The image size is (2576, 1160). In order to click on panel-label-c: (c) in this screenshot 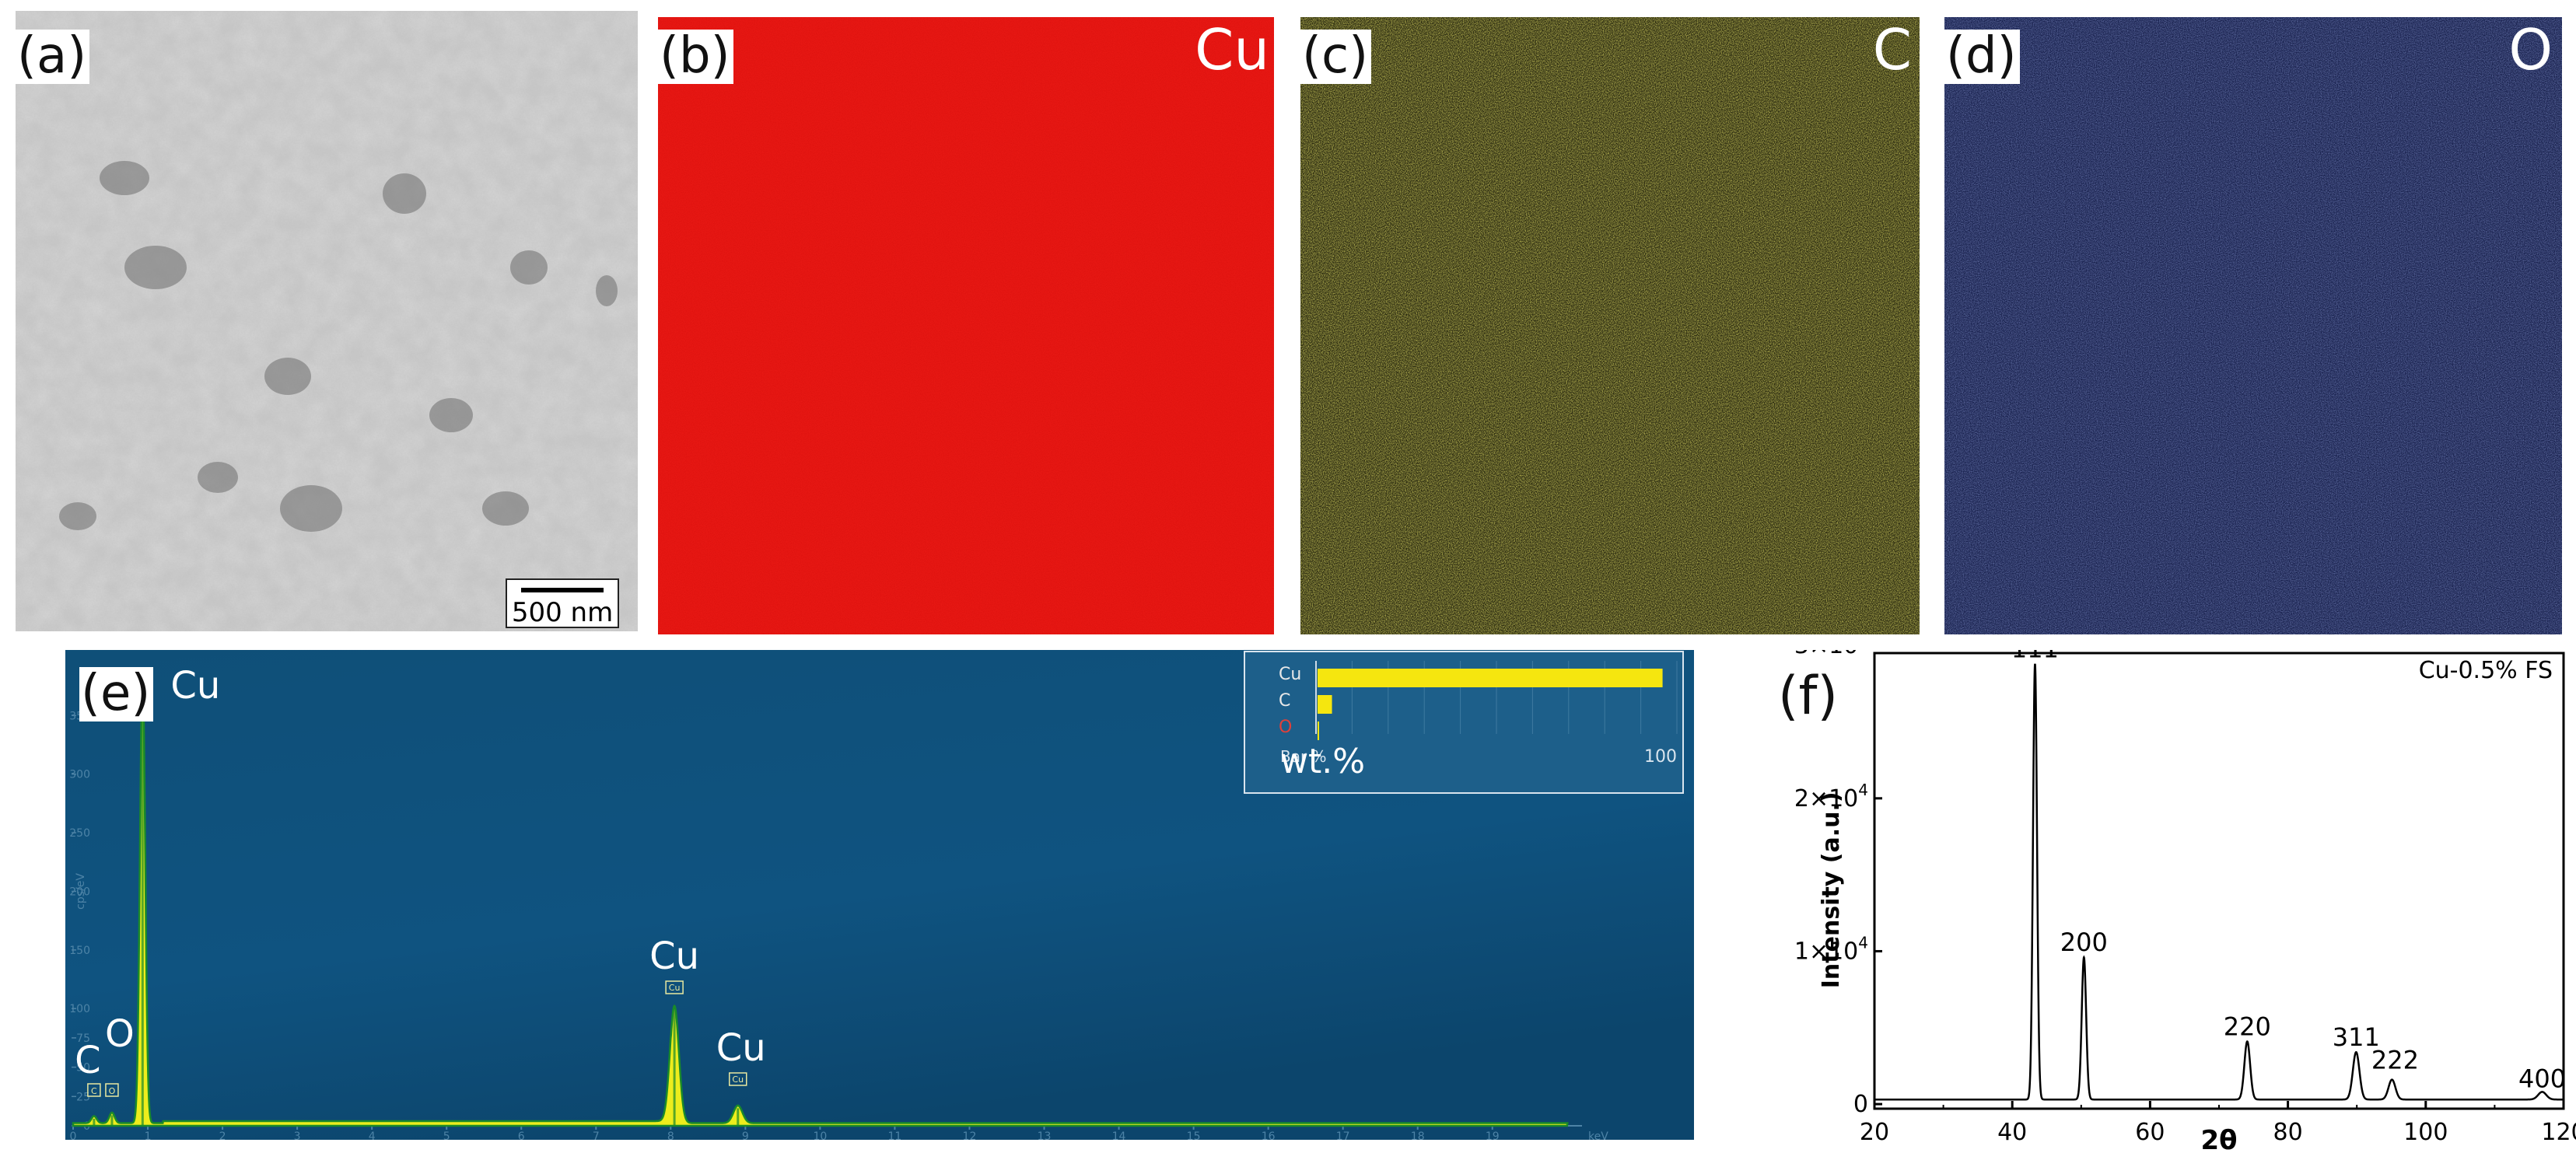, I will do `click(1336, 57)`.